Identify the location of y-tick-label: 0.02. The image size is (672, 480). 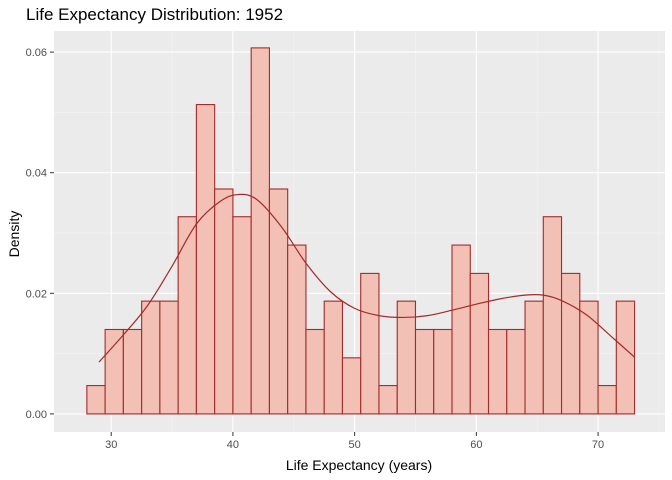
(36, 294).